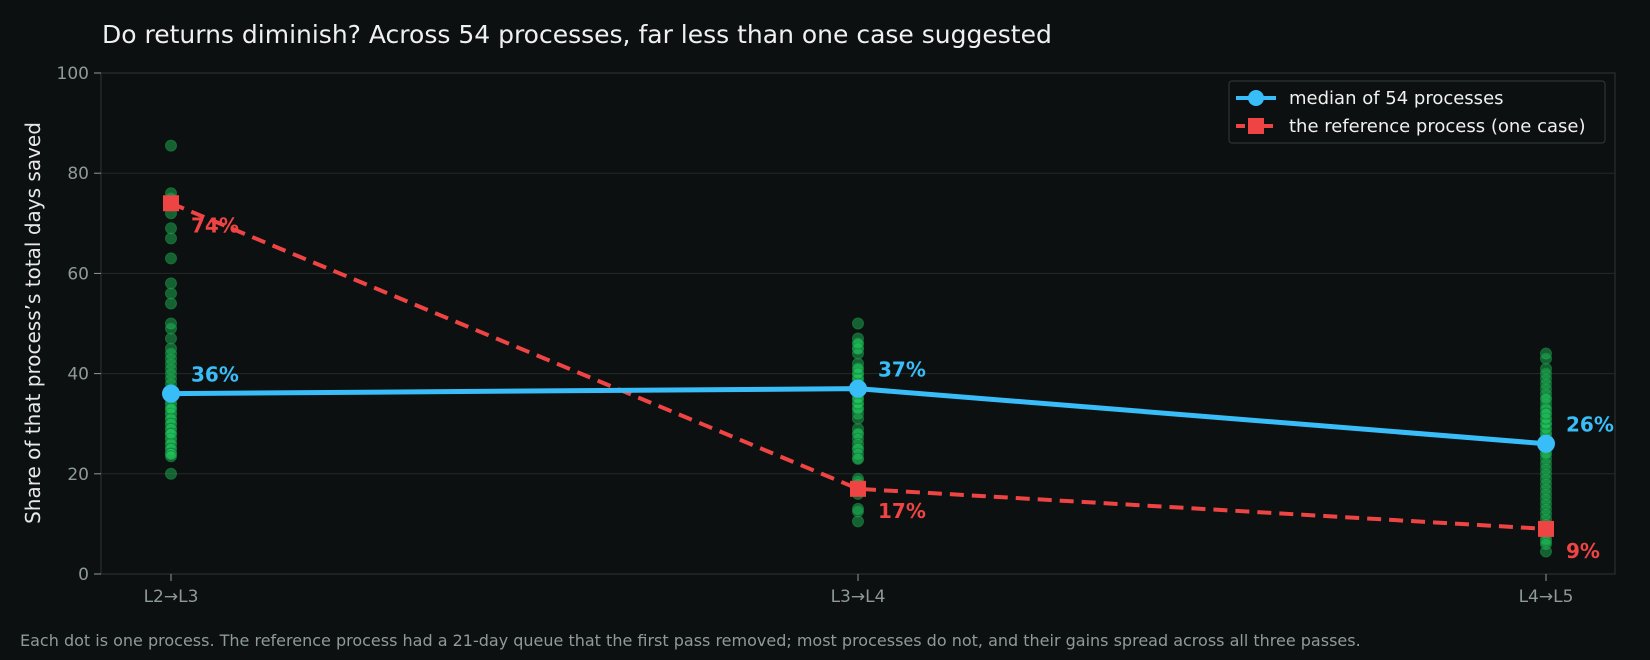 The image size is (1650, 660). Describe the element at coordinates (1437, 126) in the screenshot. I see `legend-entry: the reference process (one case)` at that location.